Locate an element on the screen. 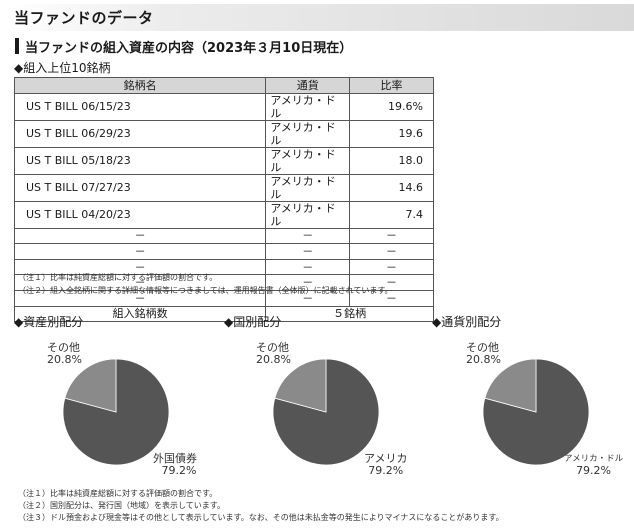 This screenshot has width=634, height=529. country-allocation-pie is located at coordinates (326, 412).